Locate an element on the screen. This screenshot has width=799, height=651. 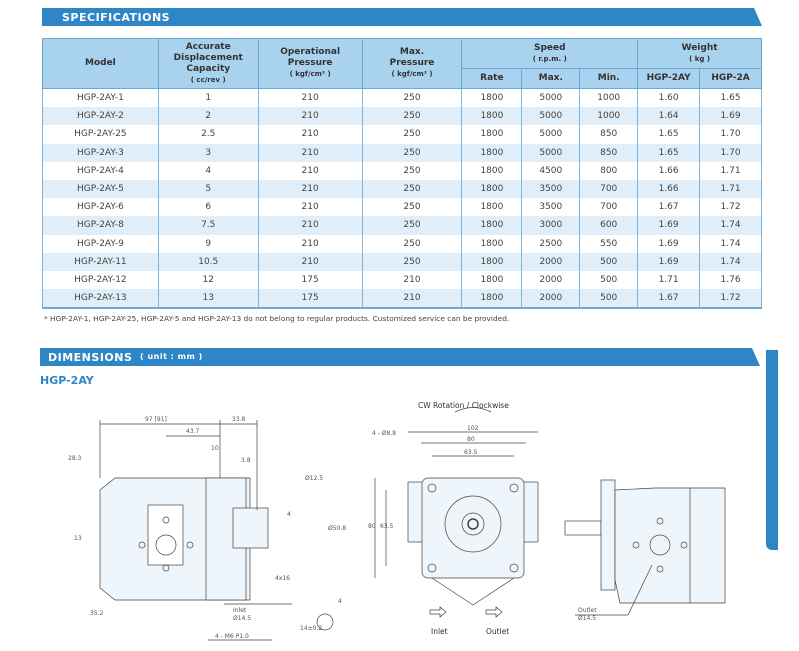
model-heading: HGP-2AY is located at coordinates (67, 380).